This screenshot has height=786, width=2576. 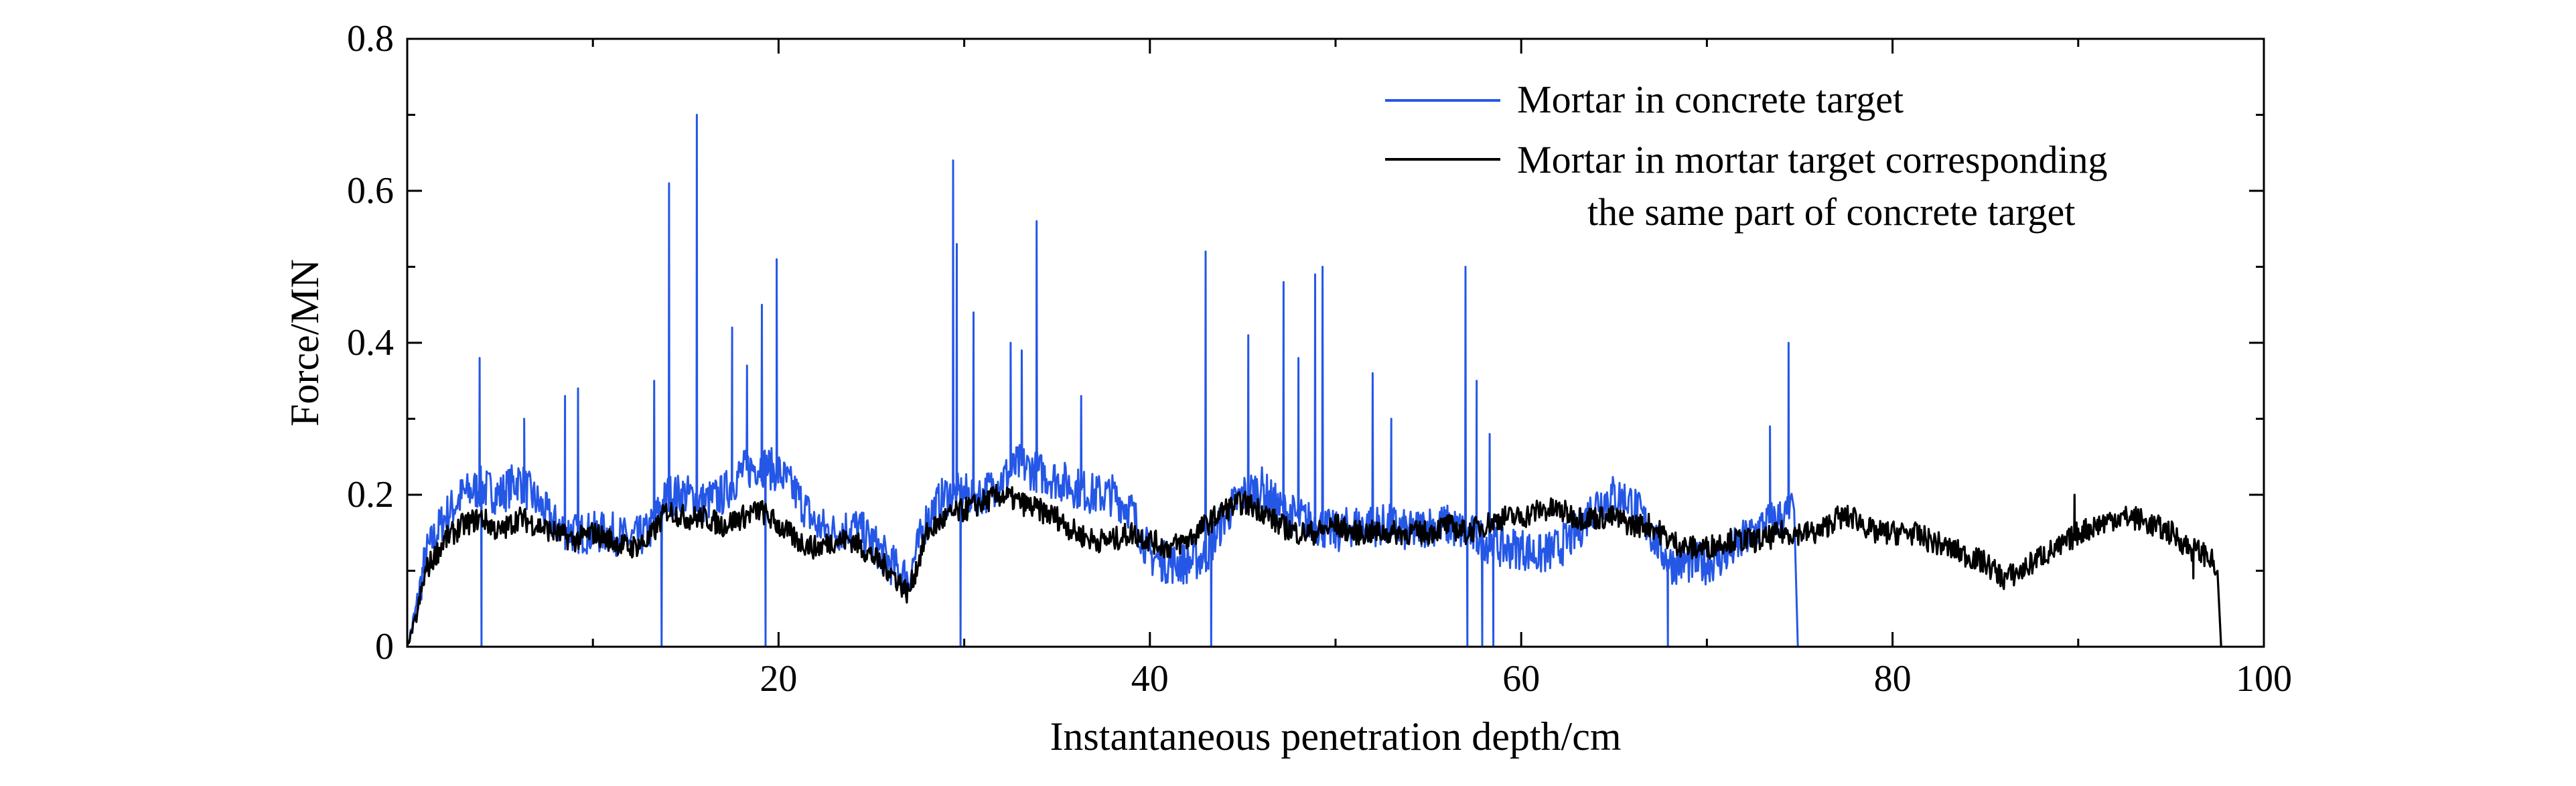 What do you see at coordinates (1710, 99) in the screenshot?
I see `legend-label-concrete: Mortar in concrete target` at bounding box center [1710, 99].